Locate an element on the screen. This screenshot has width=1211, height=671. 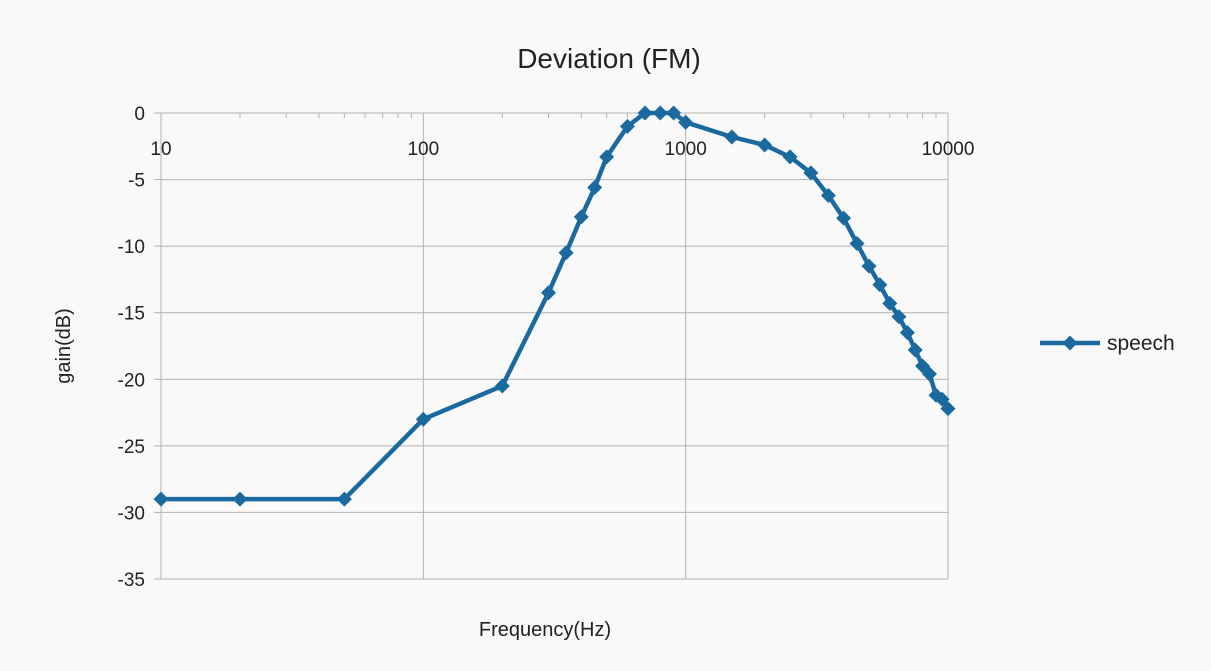
y-tick-label: -20 is located at coordinates (131, 380).